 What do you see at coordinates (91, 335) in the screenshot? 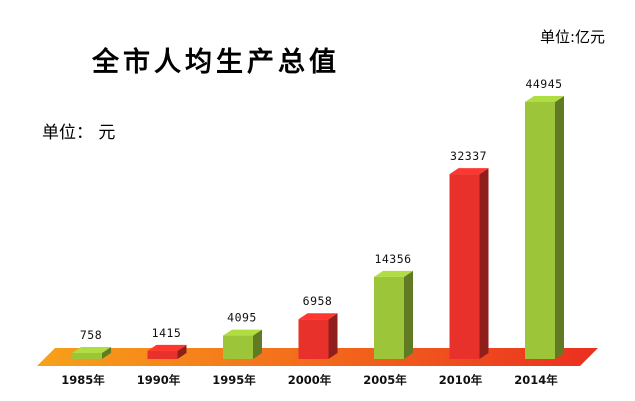
I see `value-label: 758` at bounding box center [91, 335].